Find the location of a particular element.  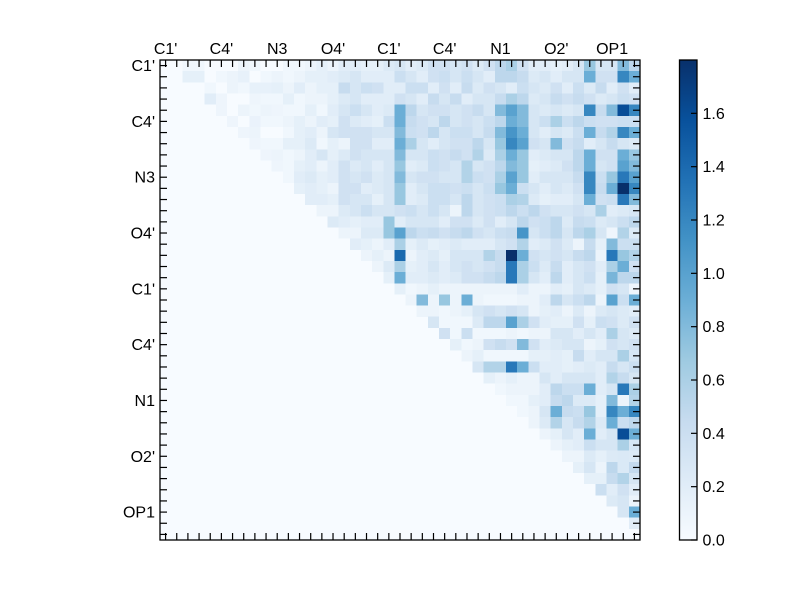

svg-text: 0.4 is located at coordinates (714, 434).